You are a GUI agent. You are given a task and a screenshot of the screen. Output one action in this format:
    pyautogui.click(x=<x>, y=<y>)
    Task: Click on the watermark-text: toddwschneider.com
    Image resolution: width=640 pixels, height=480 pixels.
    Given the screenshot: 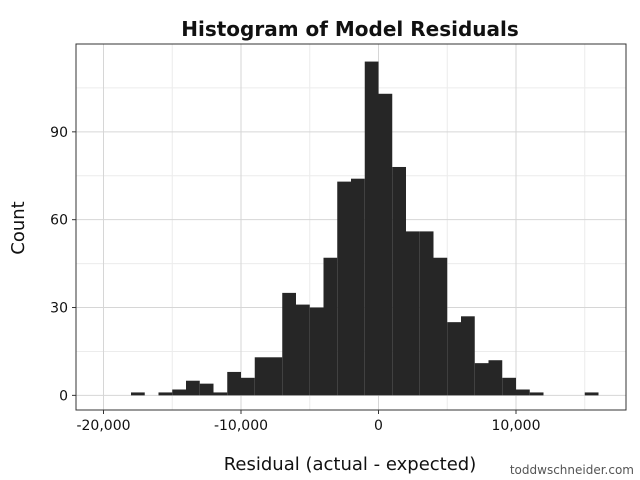 What is the action you would take?
    pyautogui.click(x=572, y=470)
    